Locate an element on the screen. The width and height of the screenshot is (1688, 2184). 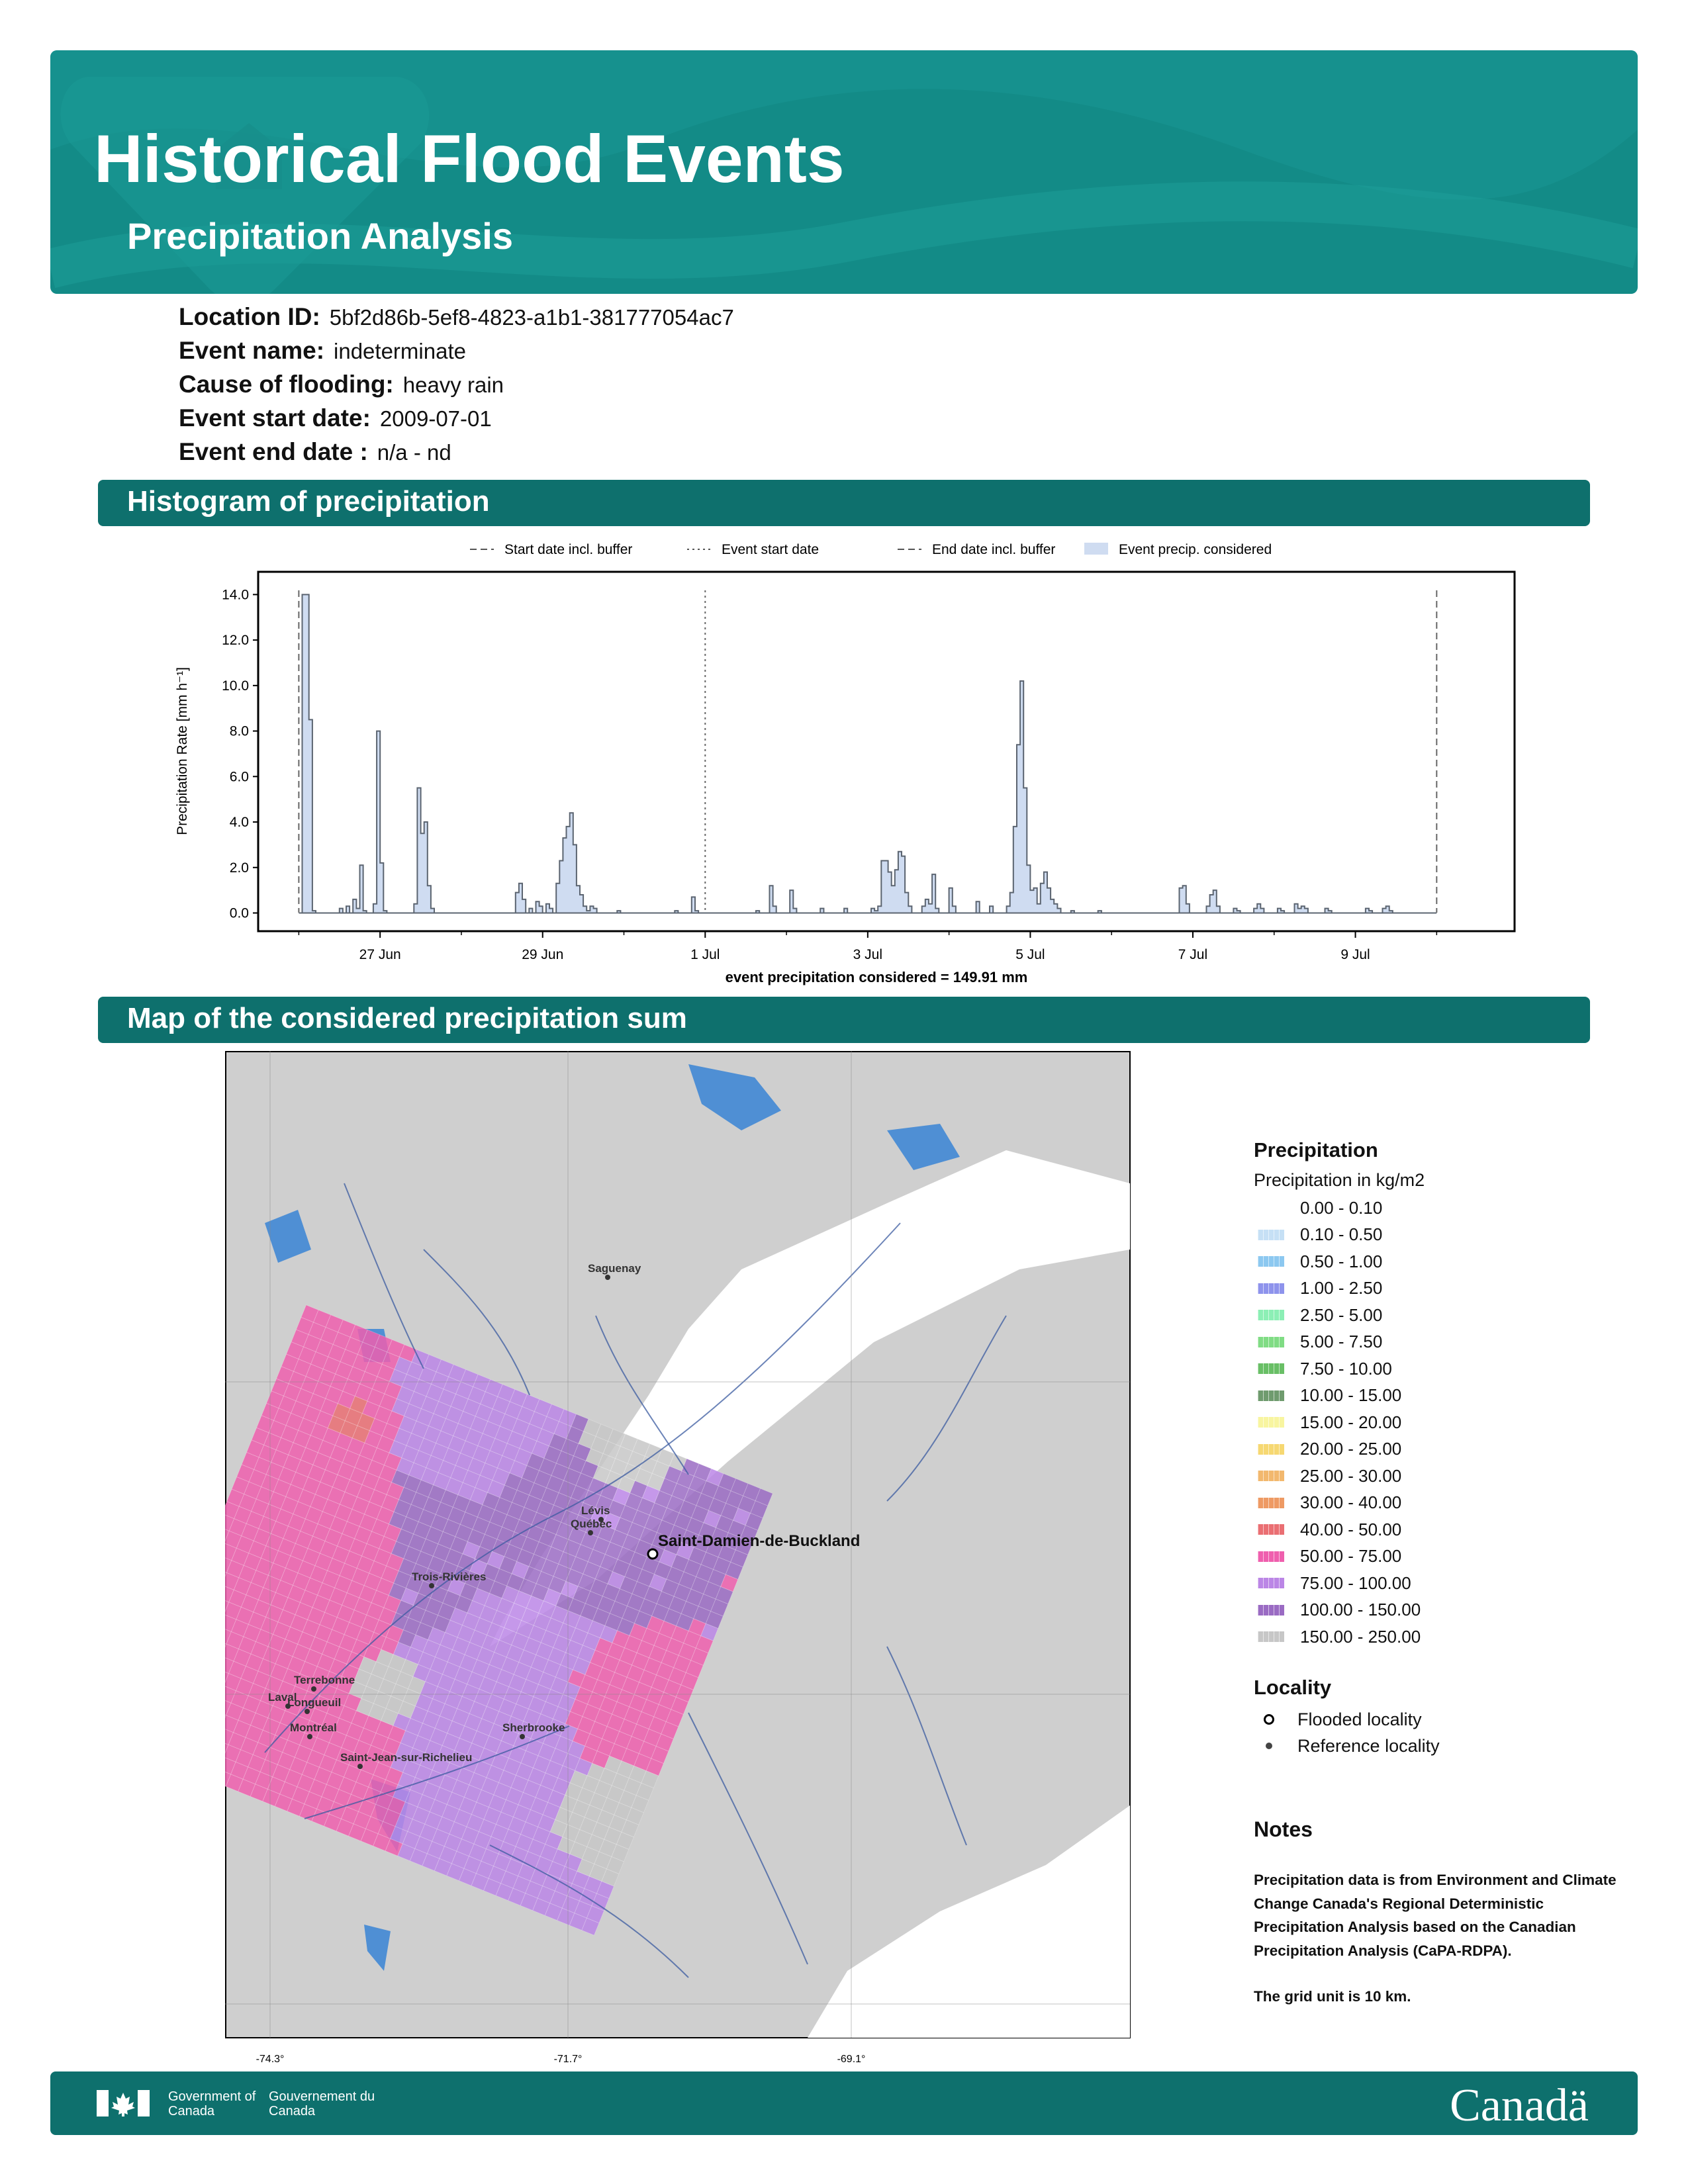
locality-title: Locality is located at coordinates (1293, 1687).